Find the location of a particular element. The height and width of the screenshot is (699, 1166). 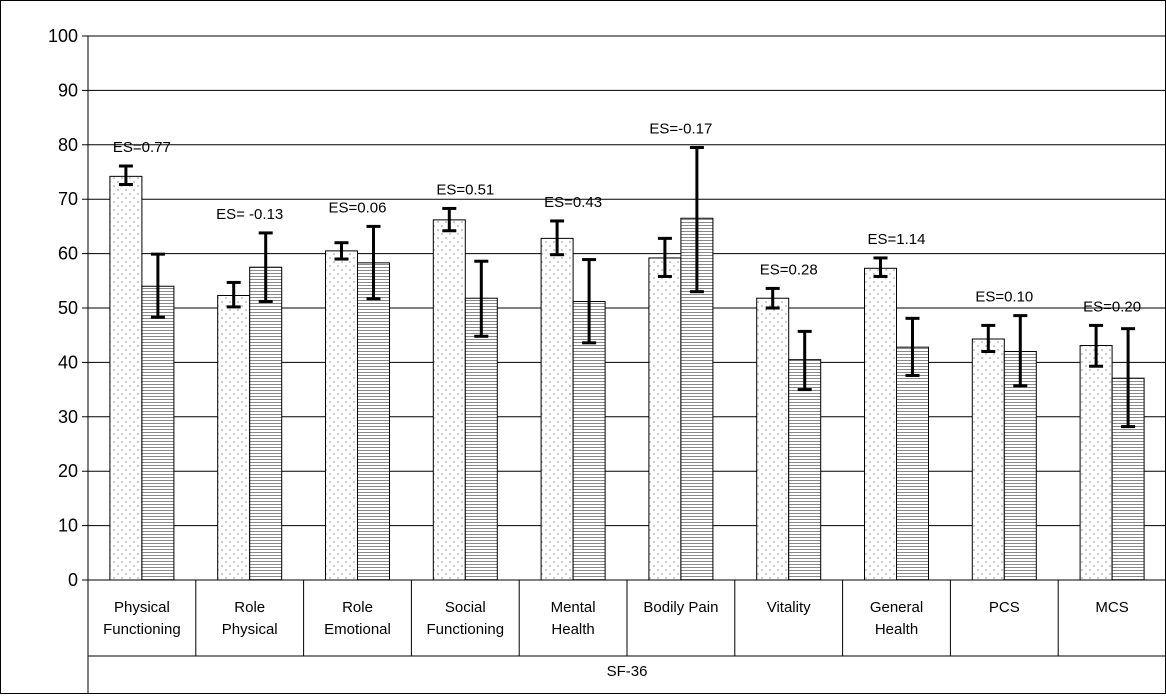

x-tick-label: Vitality is located at coordinates (789, 607).